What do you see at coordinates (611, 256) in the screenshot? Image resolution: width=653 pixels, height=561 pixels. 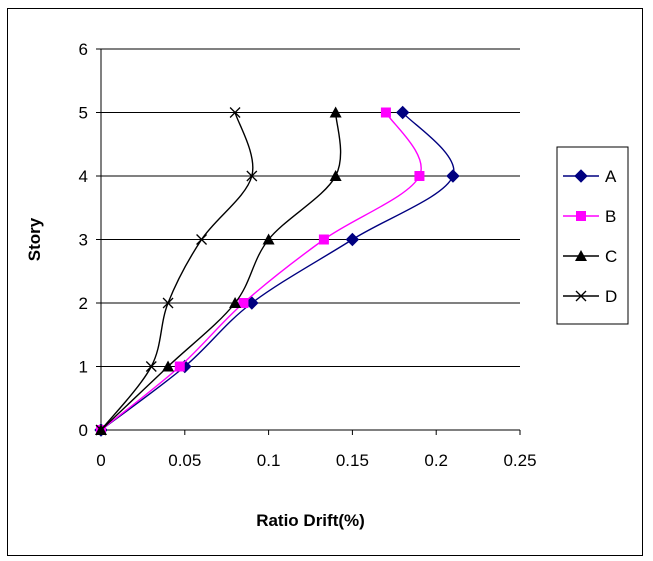 I see `legend-label-C: C` at bounding box center [611, 256].